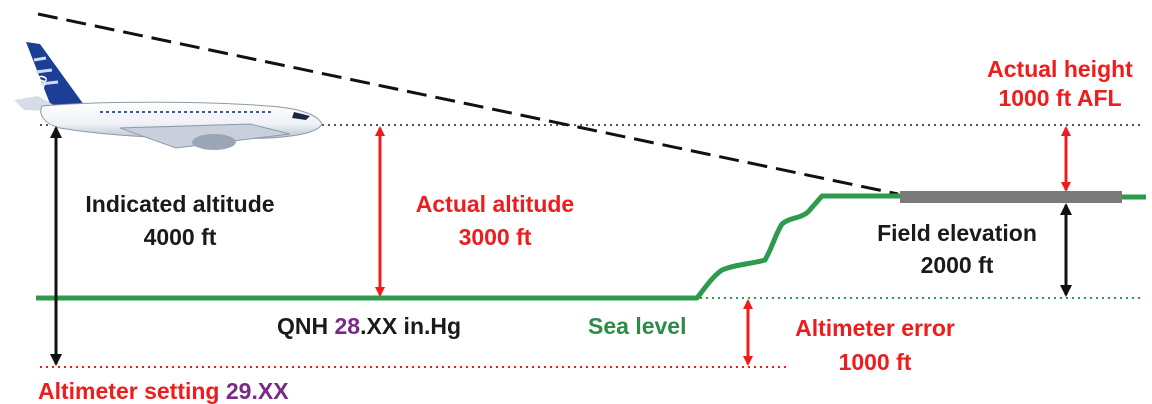 This screenshot has height=404, width=1152. I want to click on qnh-label: QNH 28.XX in.Hg, so click(369, 326).